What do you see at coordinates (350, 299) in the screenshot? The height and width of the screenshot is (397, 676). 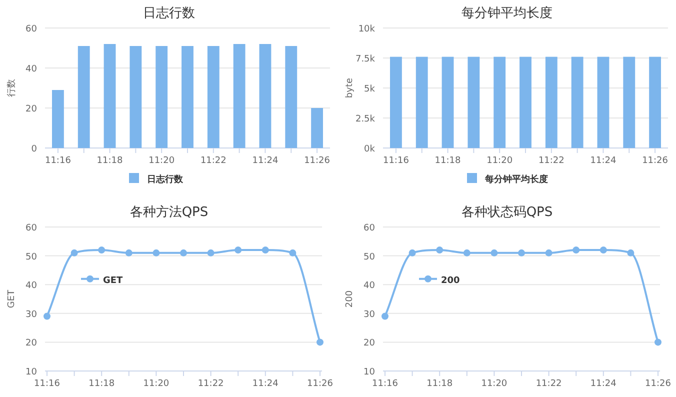 I see `y-axis-title: 200` at bounding box center [350, 299].